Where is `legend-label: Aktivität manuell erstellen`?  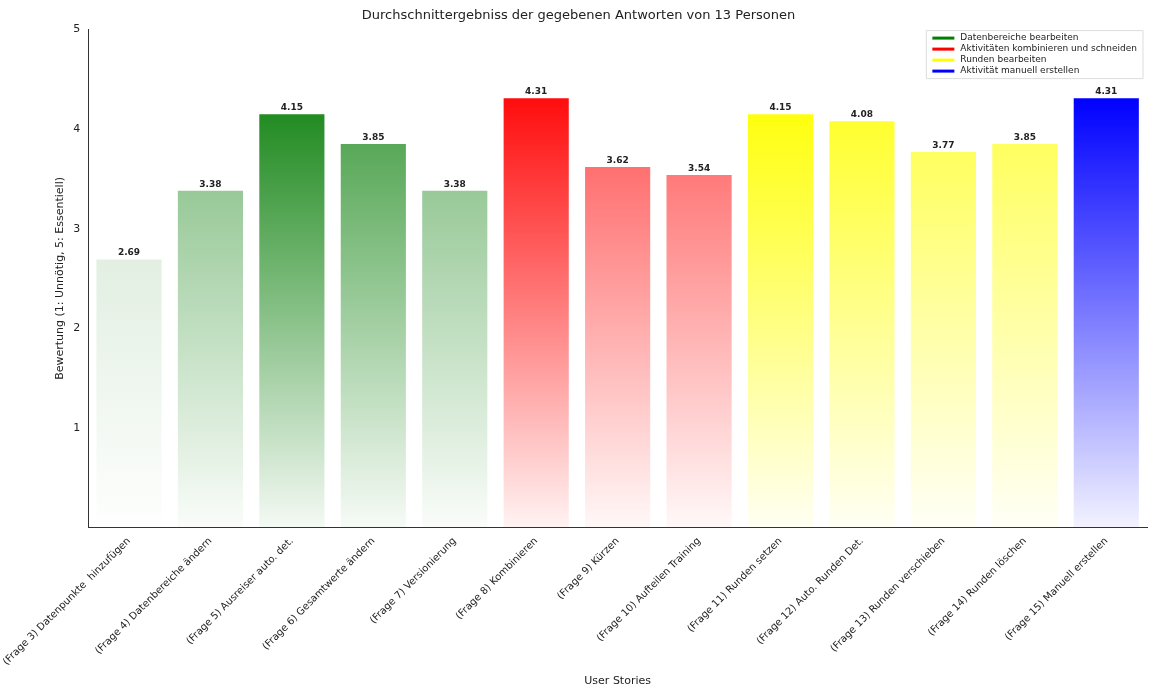 legend-label: Aktivität manuell erstellen is located at coordinates (1020, 70).